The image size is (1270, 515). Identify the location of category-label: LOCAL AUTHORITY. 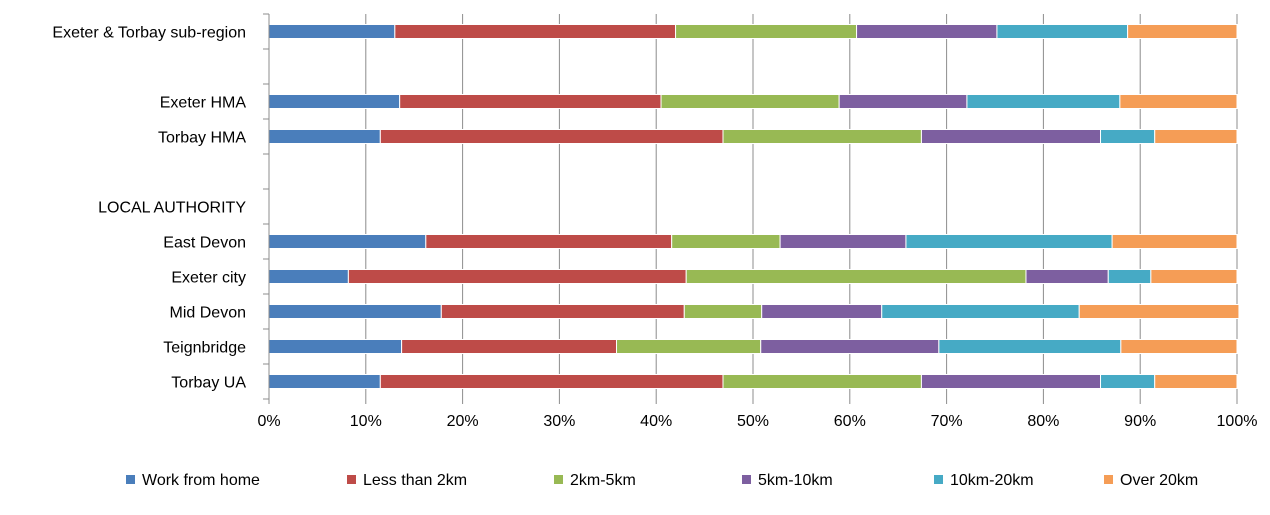
(172, 208).